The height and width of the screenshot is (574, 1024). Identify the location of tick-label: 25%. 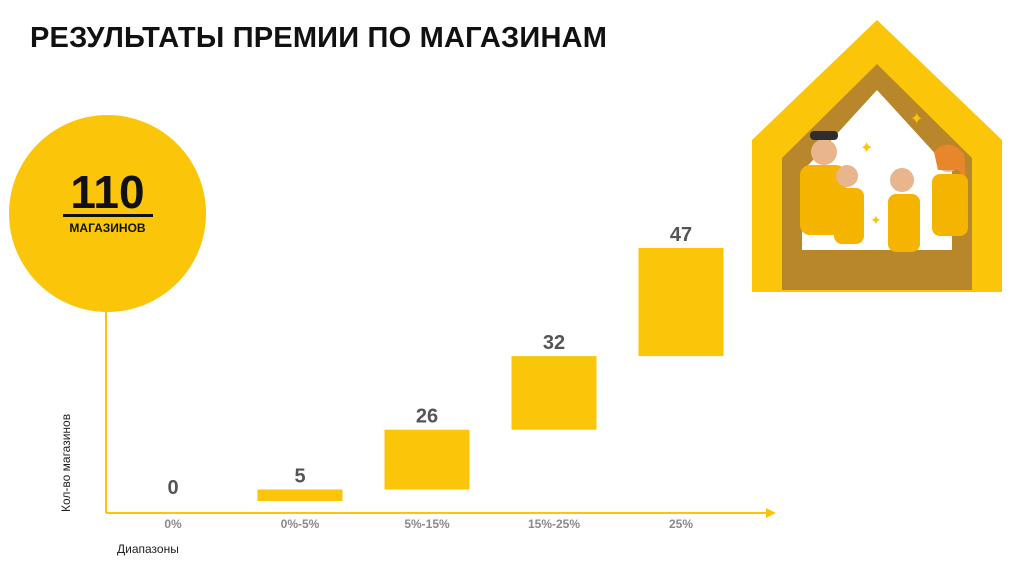
(681, 524).